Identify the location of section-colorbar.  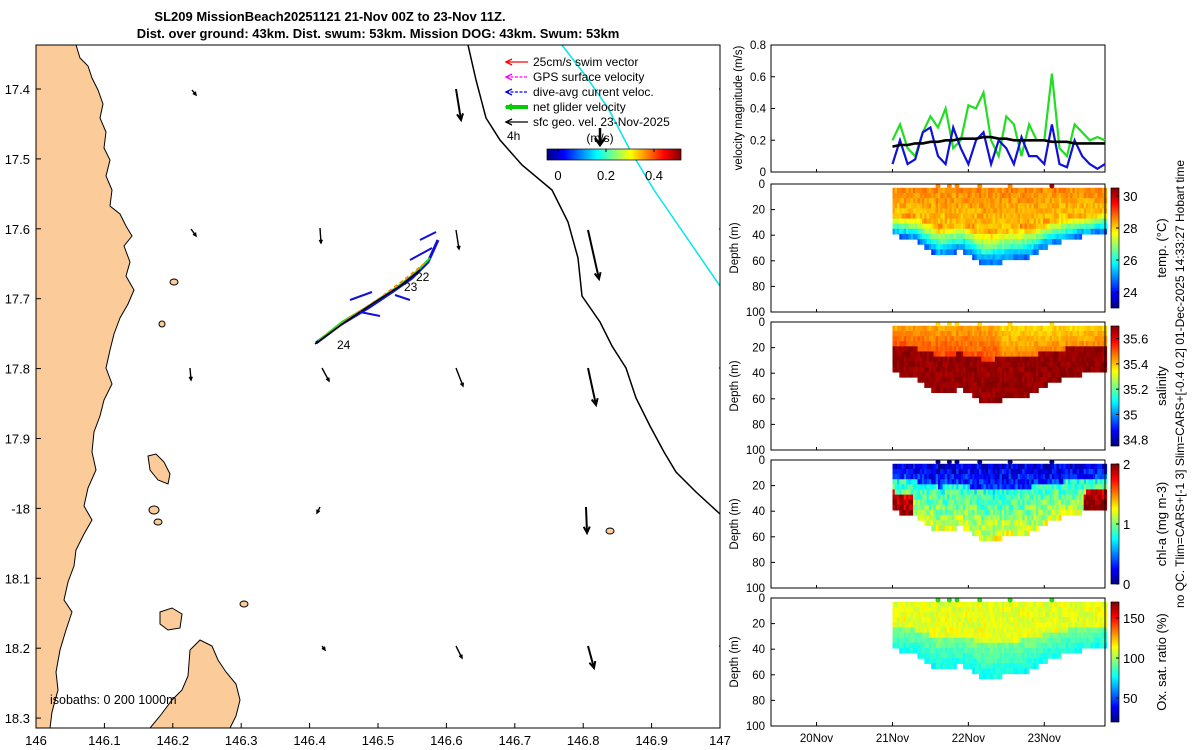
(1115, 386).